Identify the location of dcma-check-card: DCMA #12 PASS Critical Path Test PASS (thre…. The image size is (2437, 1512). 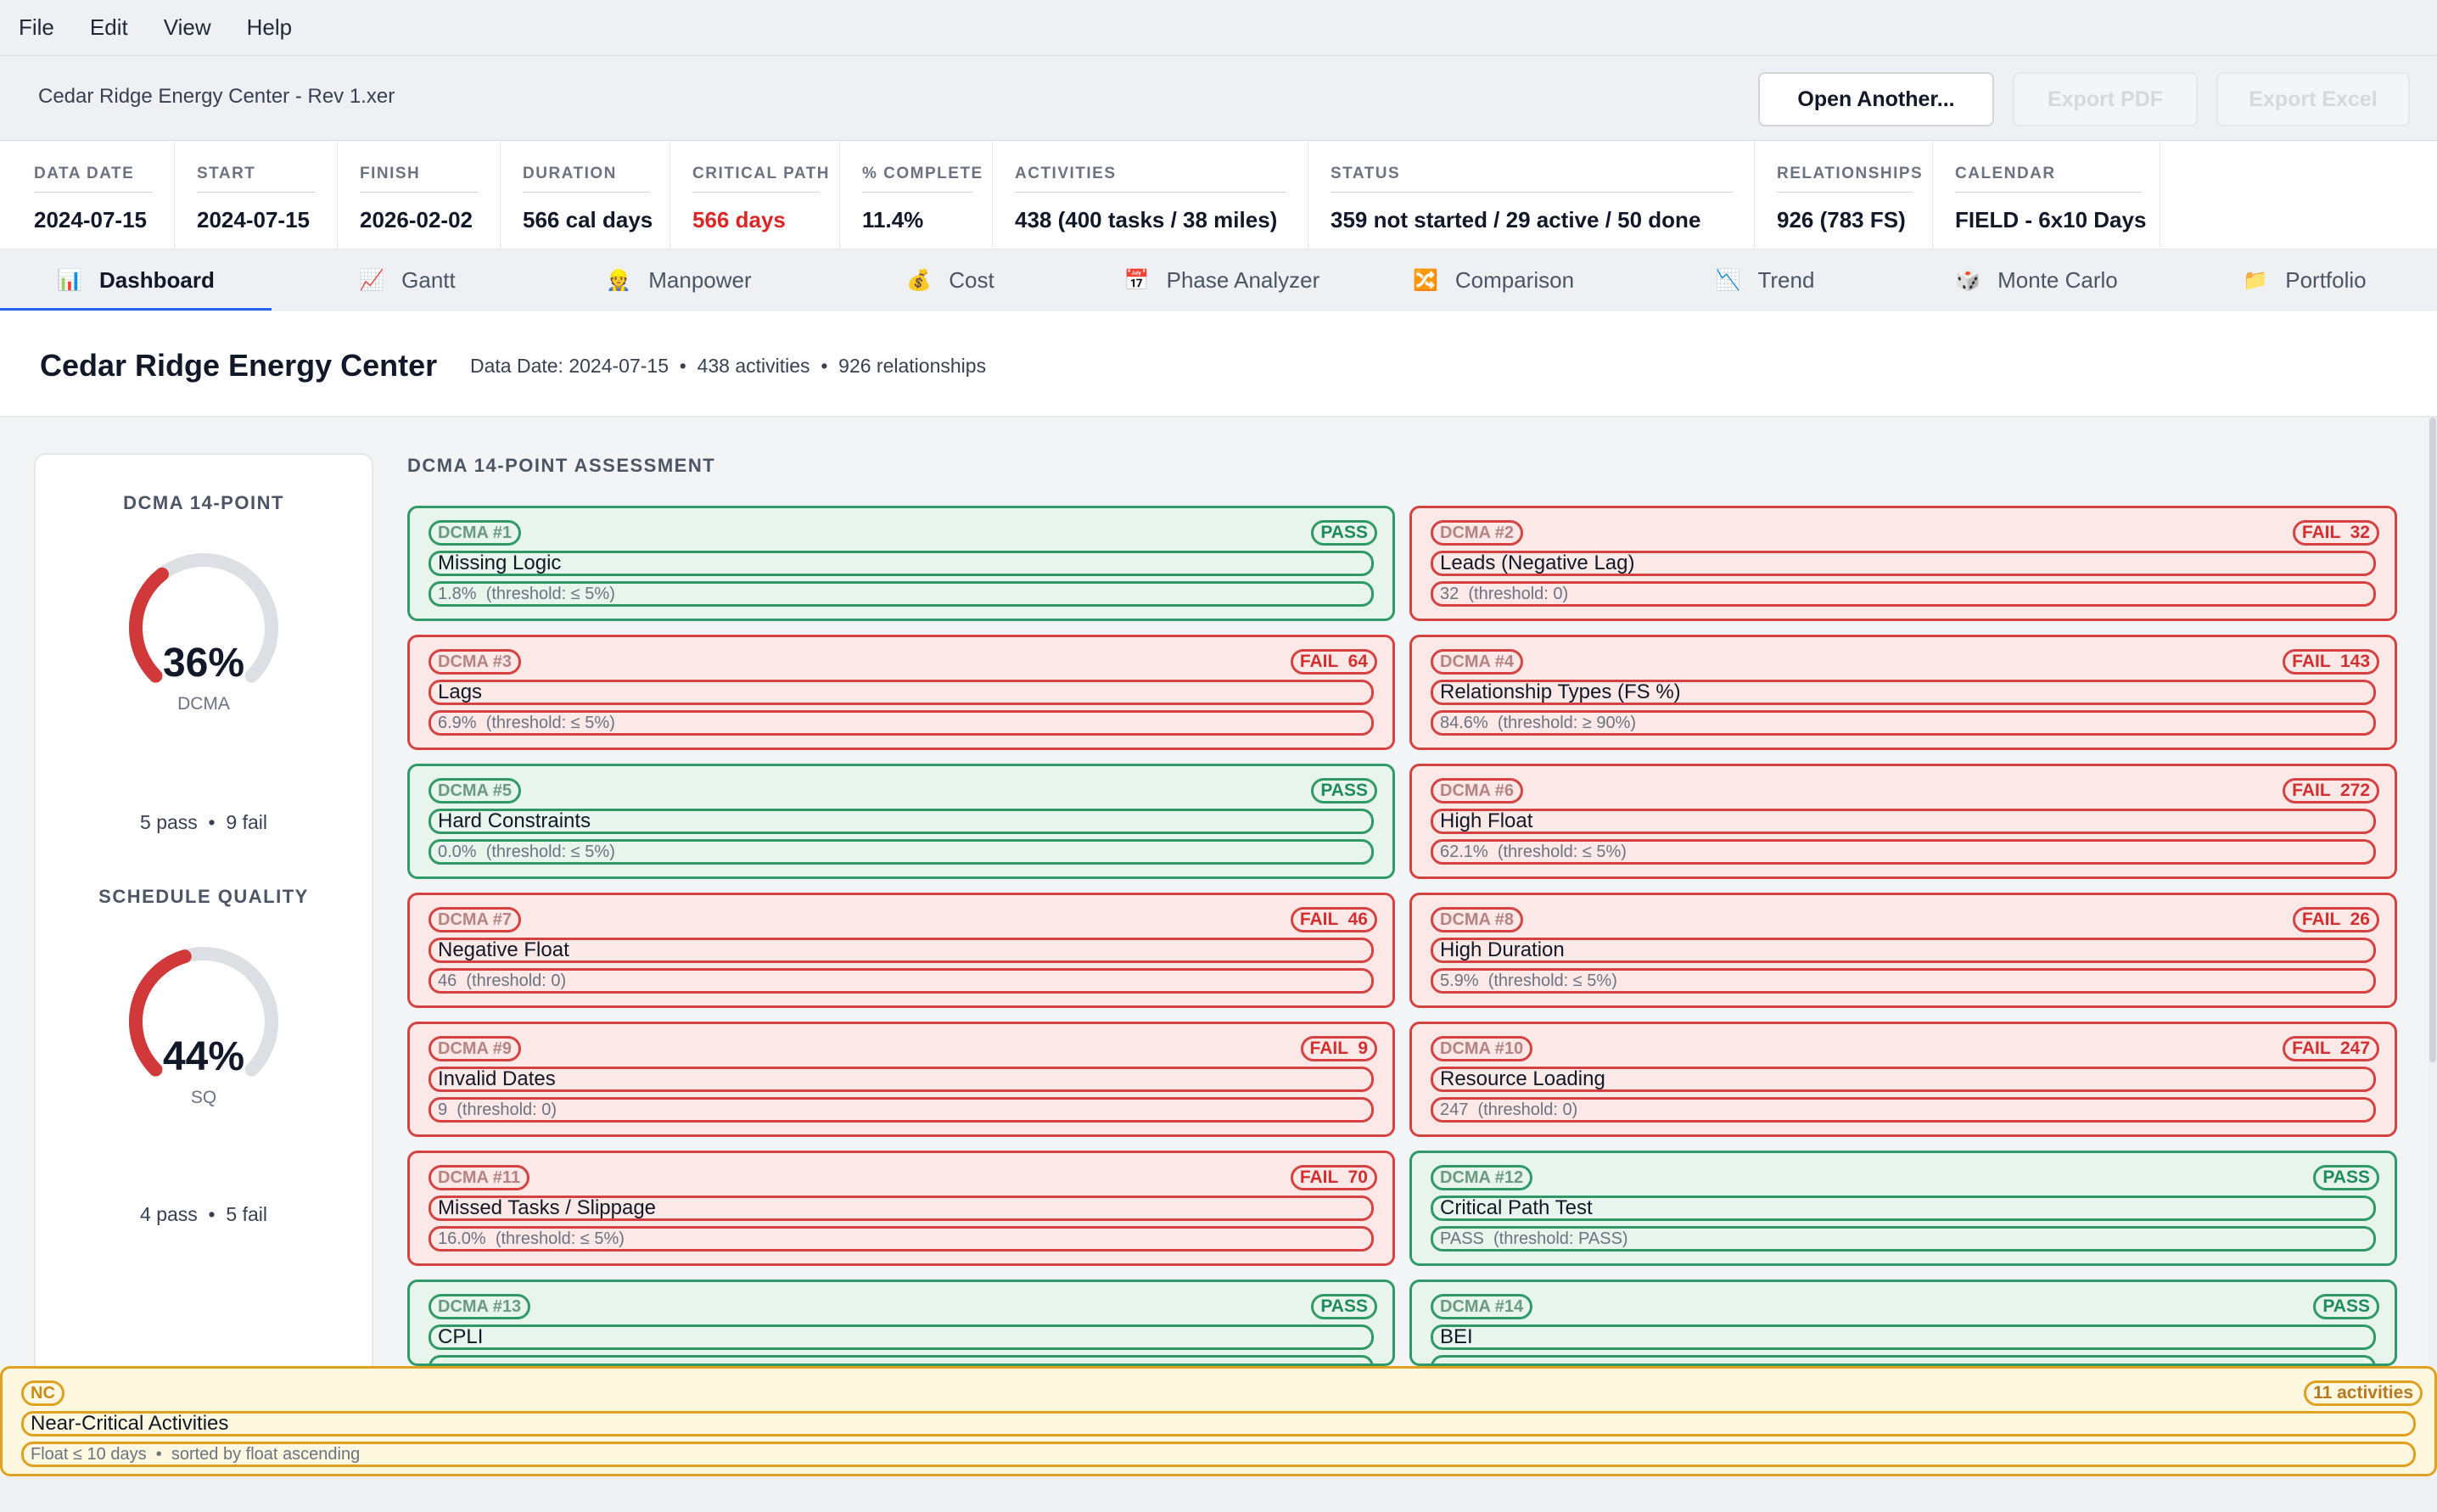
(1903, 1209).